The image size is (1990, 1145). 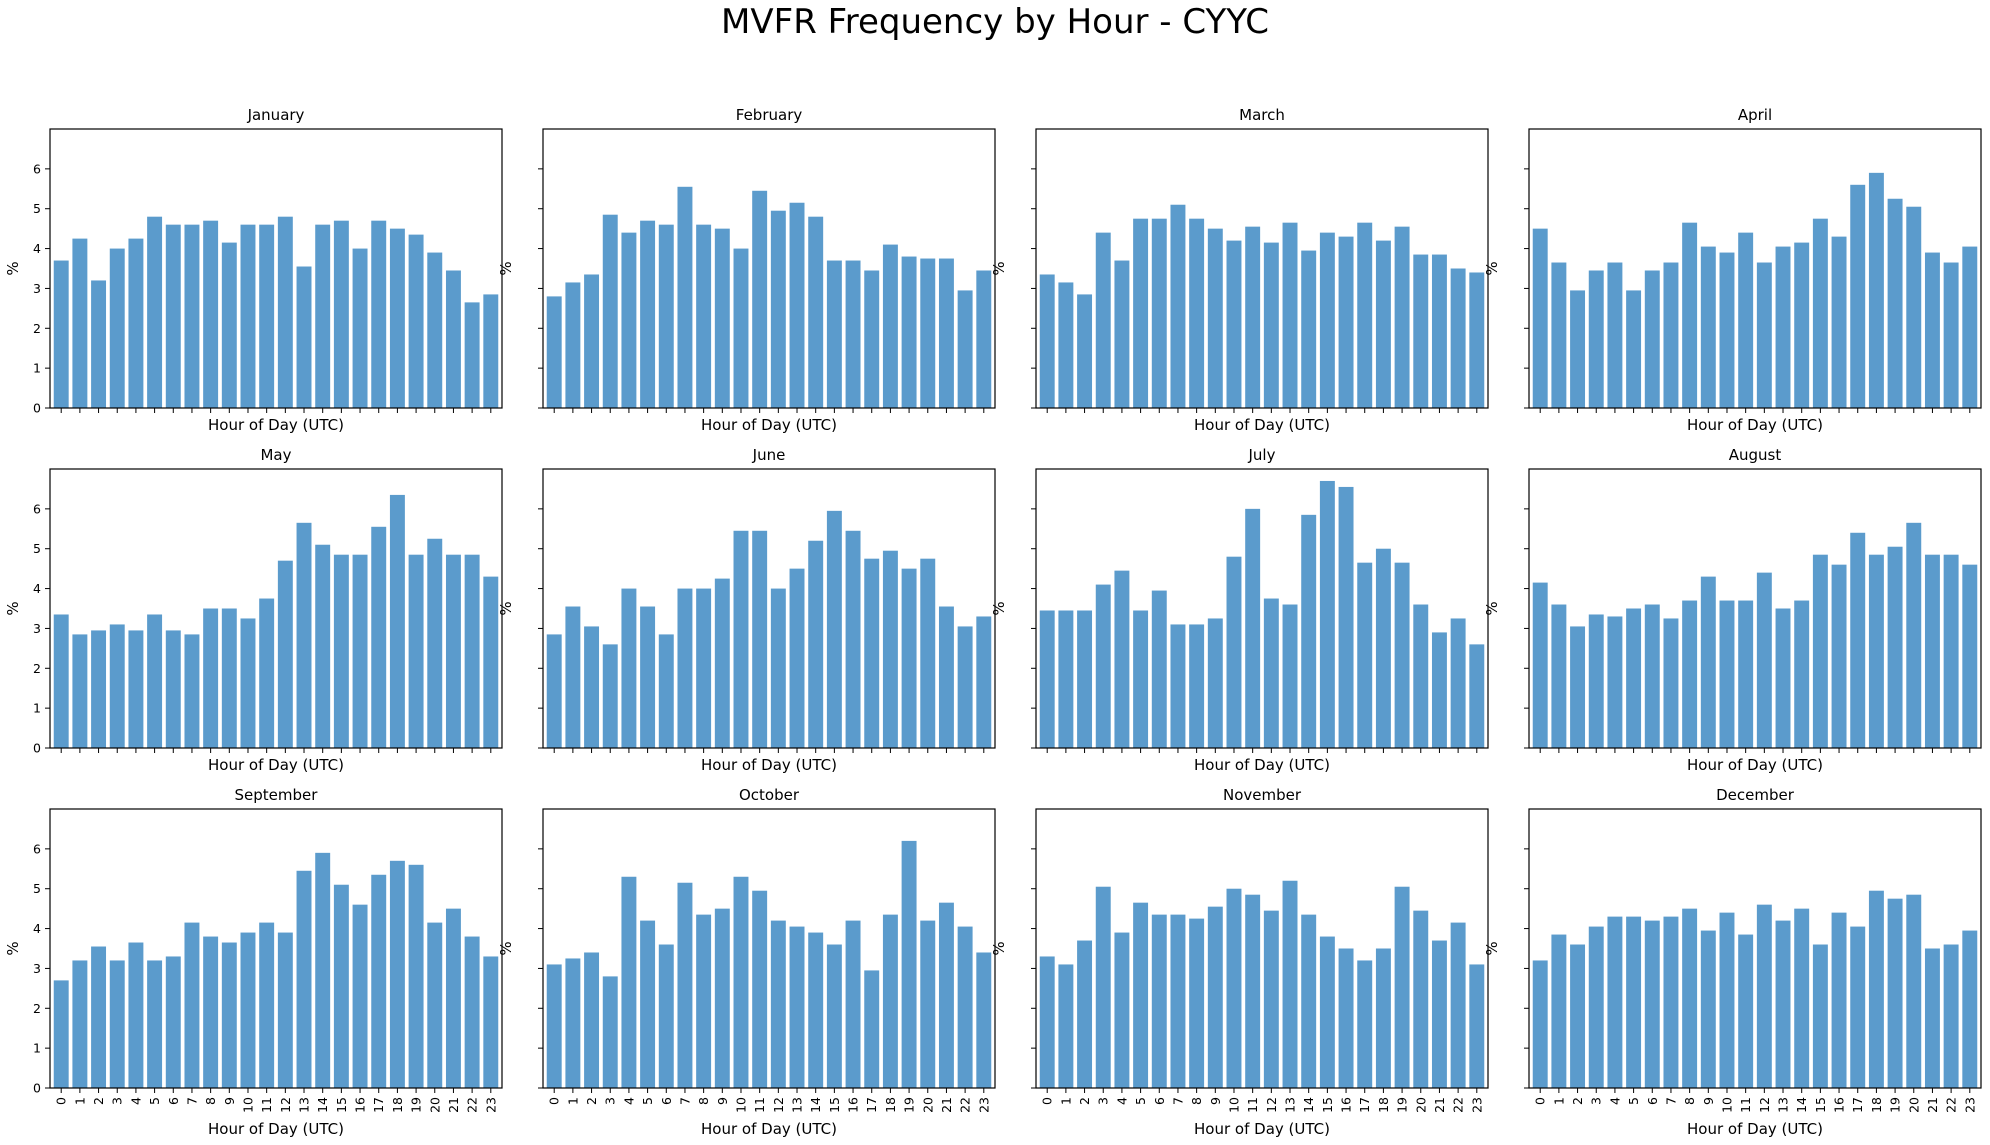 What do you see at coordinates (1177, 686) in the screenshot?
I see `bar-july-h7` at bounding box center [1177, 686].